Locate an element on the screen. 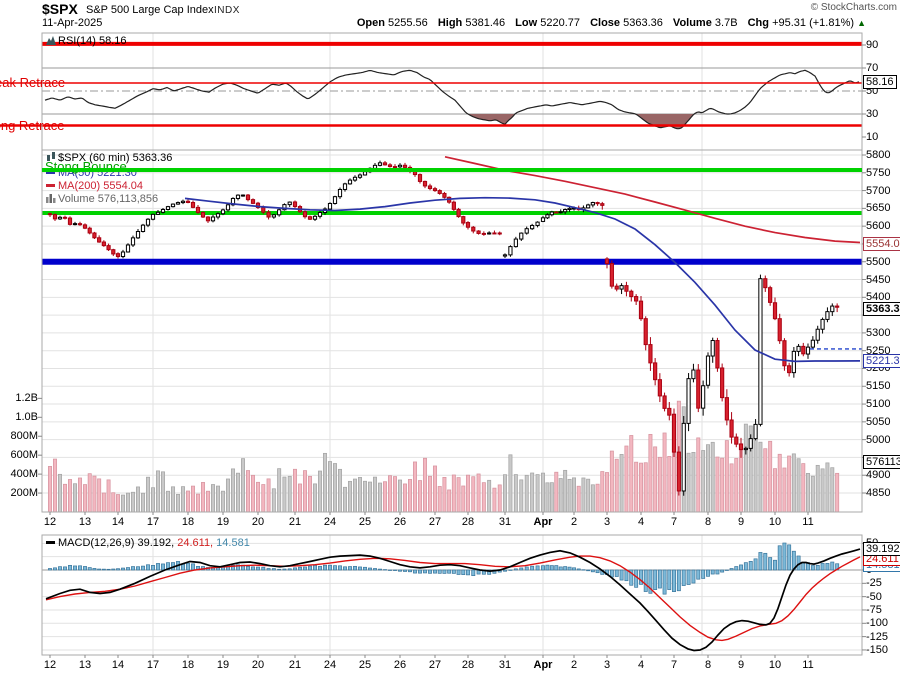 Image resolution: width=900 pixels, height=673 pixels. price-axis-label: 5650 is located at coordinates (878, 208).